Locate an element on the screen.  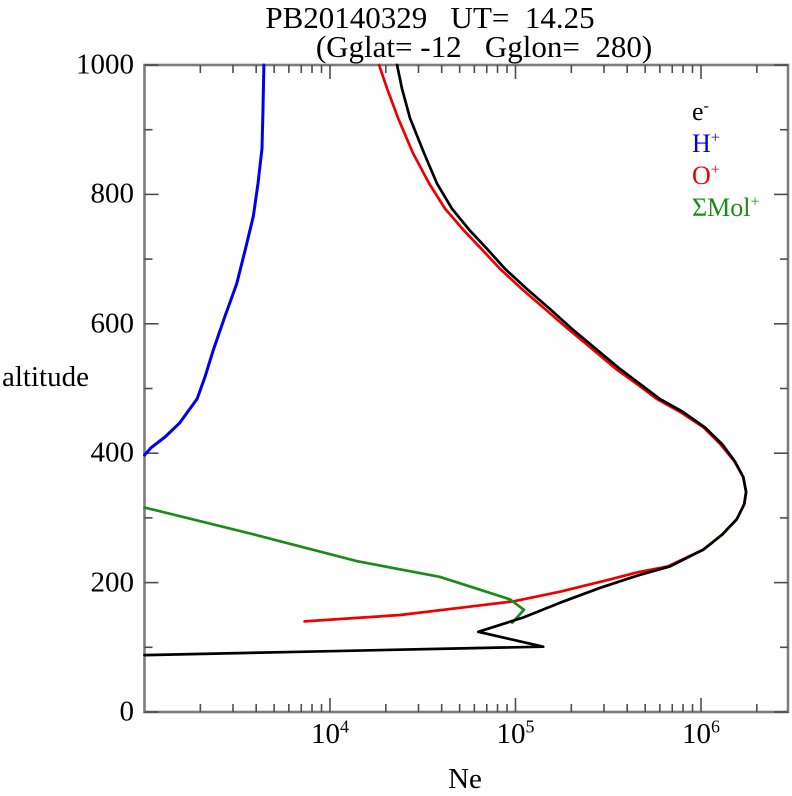
chart-subtitle: (Gglat= -12 Gglon= 280) is located at coordinates (484, 46).